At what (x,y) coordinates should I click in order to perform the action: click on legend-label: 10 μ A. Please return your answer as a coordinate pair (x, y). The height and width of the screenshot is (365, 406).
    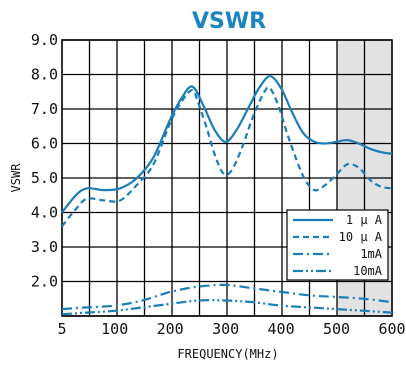
    Looking at the image, I should click on (361, 237).